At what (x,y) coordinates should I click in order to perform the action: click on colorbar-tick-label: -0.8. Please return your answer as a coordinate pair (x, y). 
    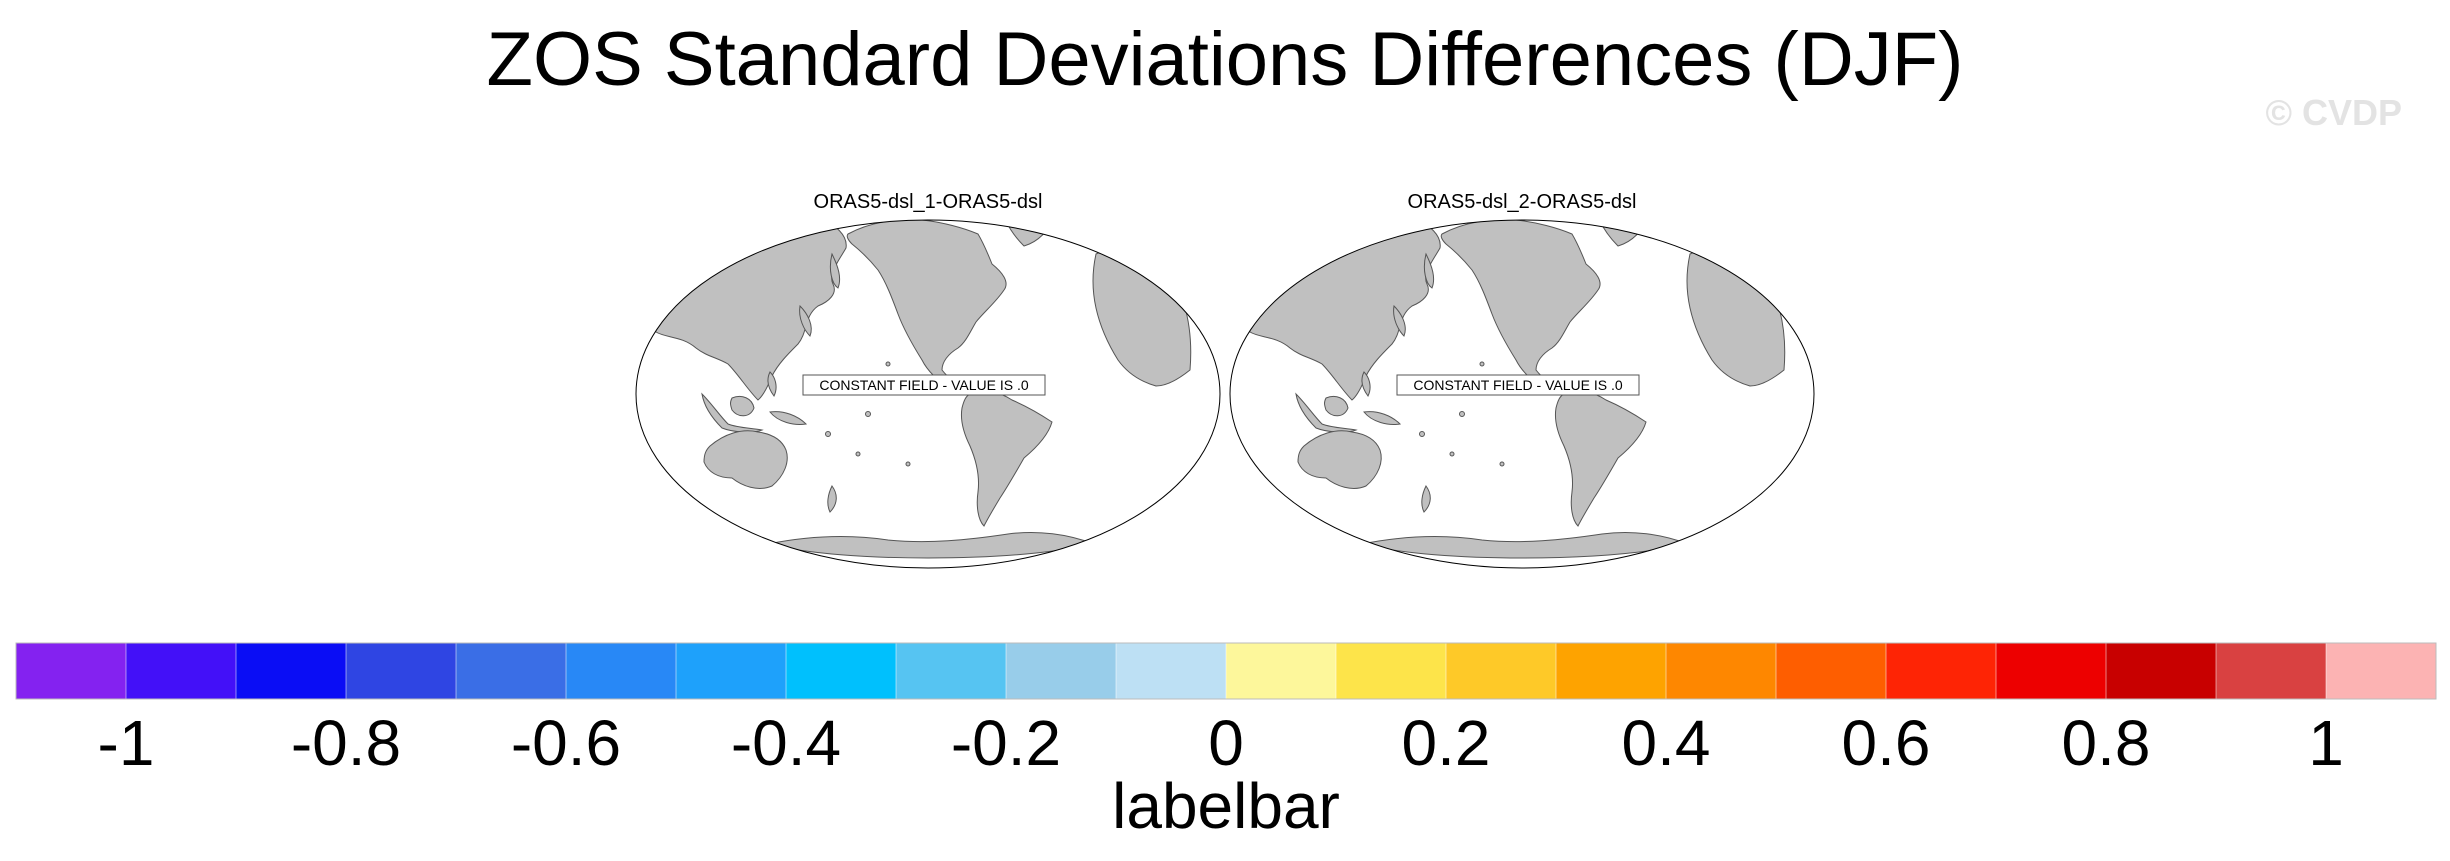
    Looking at the image, I should click on (346, 743).